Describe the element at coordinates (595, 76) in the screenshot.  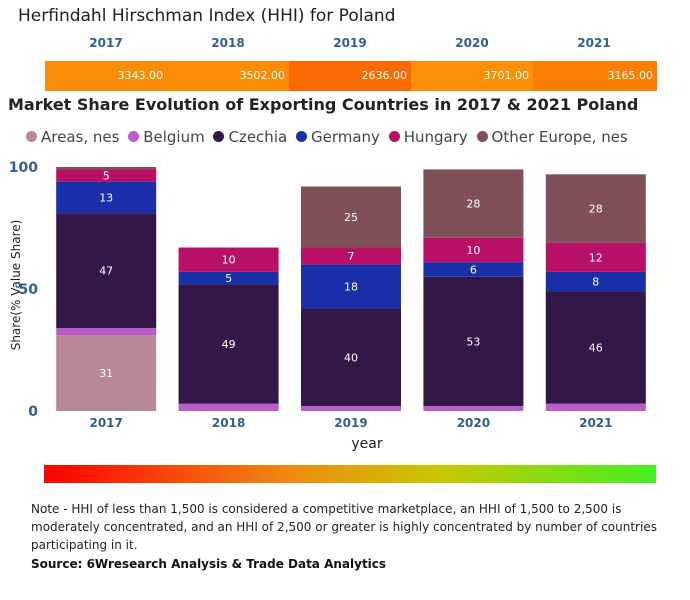
I see `hhi-cell: 3165.00` at that location.